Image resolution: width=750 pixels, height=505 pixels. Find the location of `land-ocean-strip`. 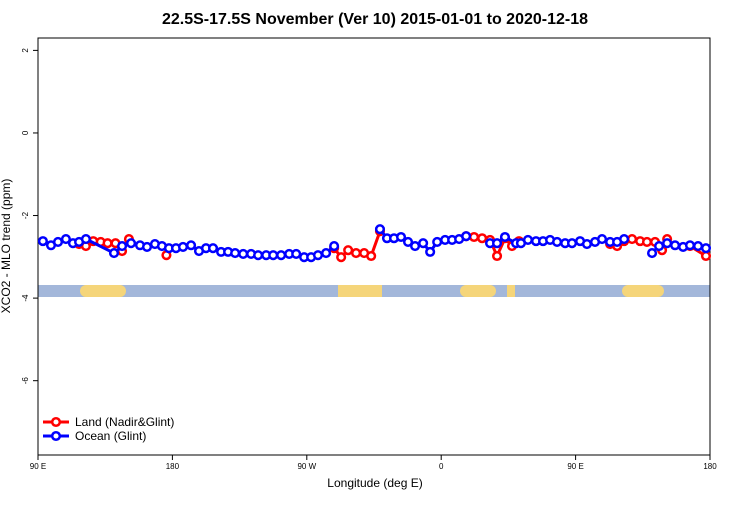

land-ocean-strip is located at coordinates (374, 291).